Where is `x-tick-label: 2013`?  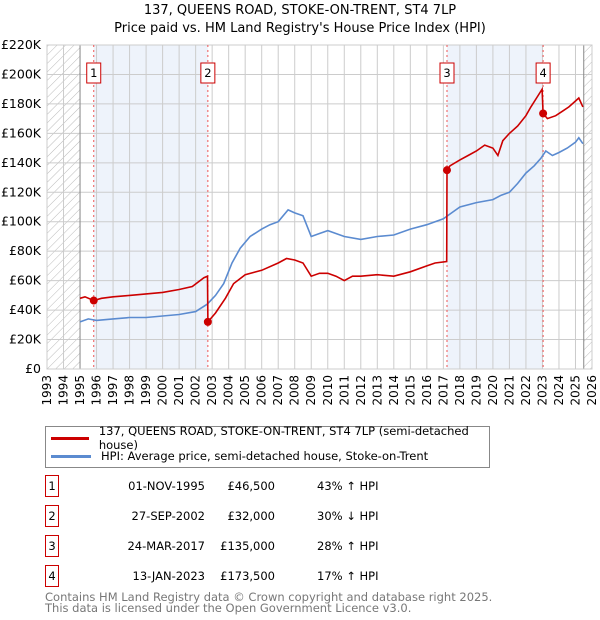 x-tick-label: 2013 is located at coordinates (377, 390).